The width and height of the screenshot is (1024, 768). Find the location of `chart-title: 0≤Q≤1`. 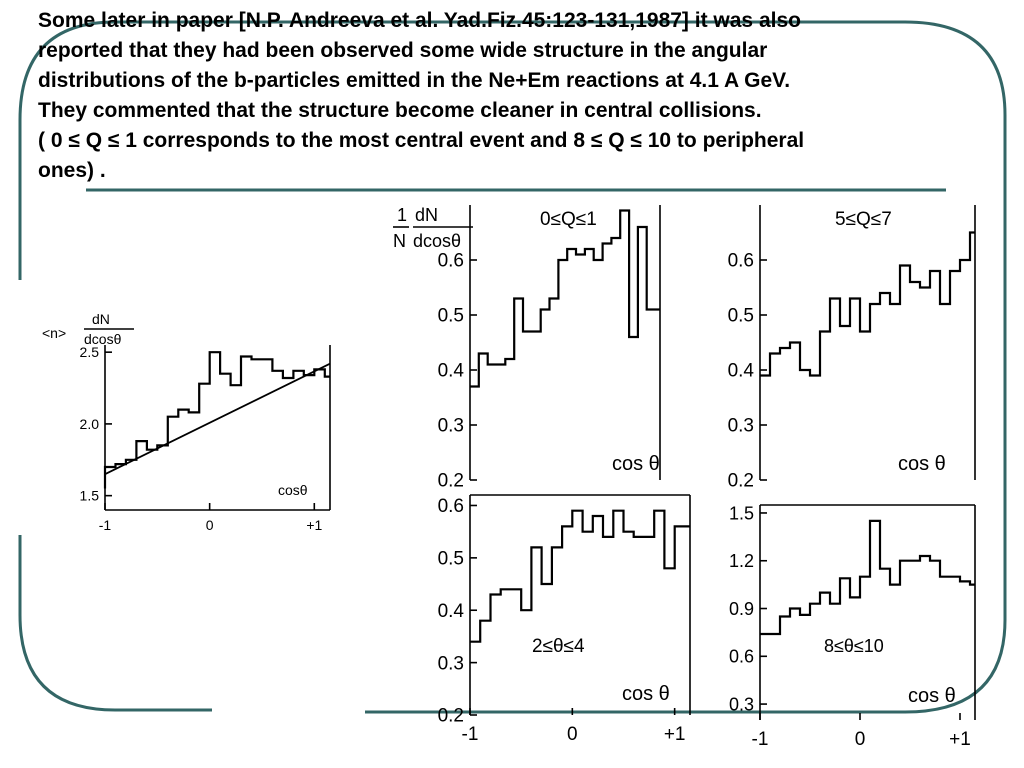

chart-title: 0≤Q≤1 is located at coordinates (568, 219).